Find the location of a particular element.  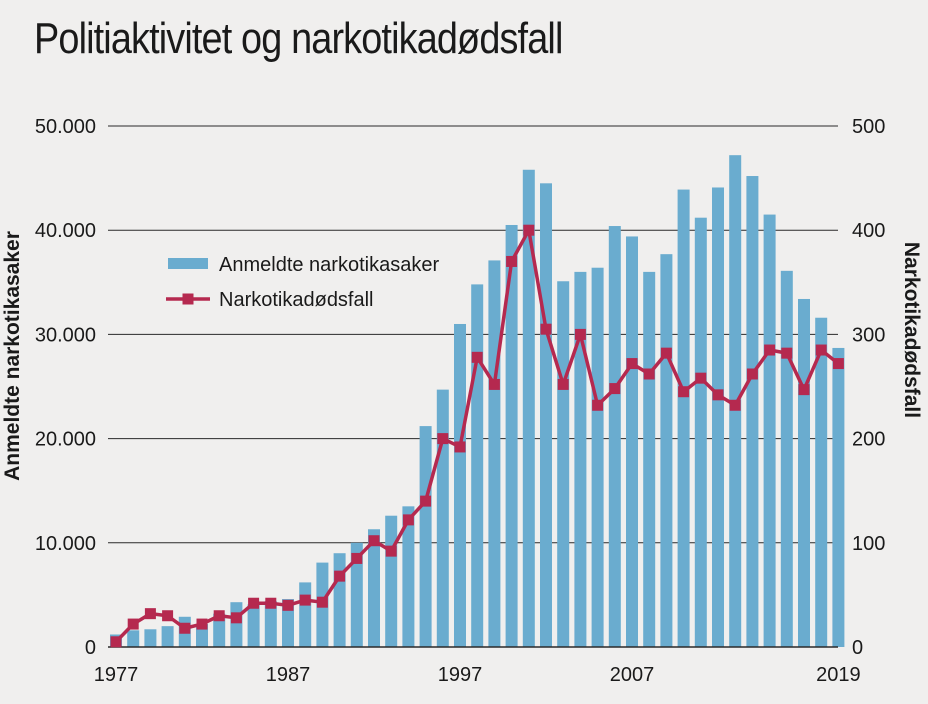

y-tick-left: 50.000 is located at coordinates (65, 127).